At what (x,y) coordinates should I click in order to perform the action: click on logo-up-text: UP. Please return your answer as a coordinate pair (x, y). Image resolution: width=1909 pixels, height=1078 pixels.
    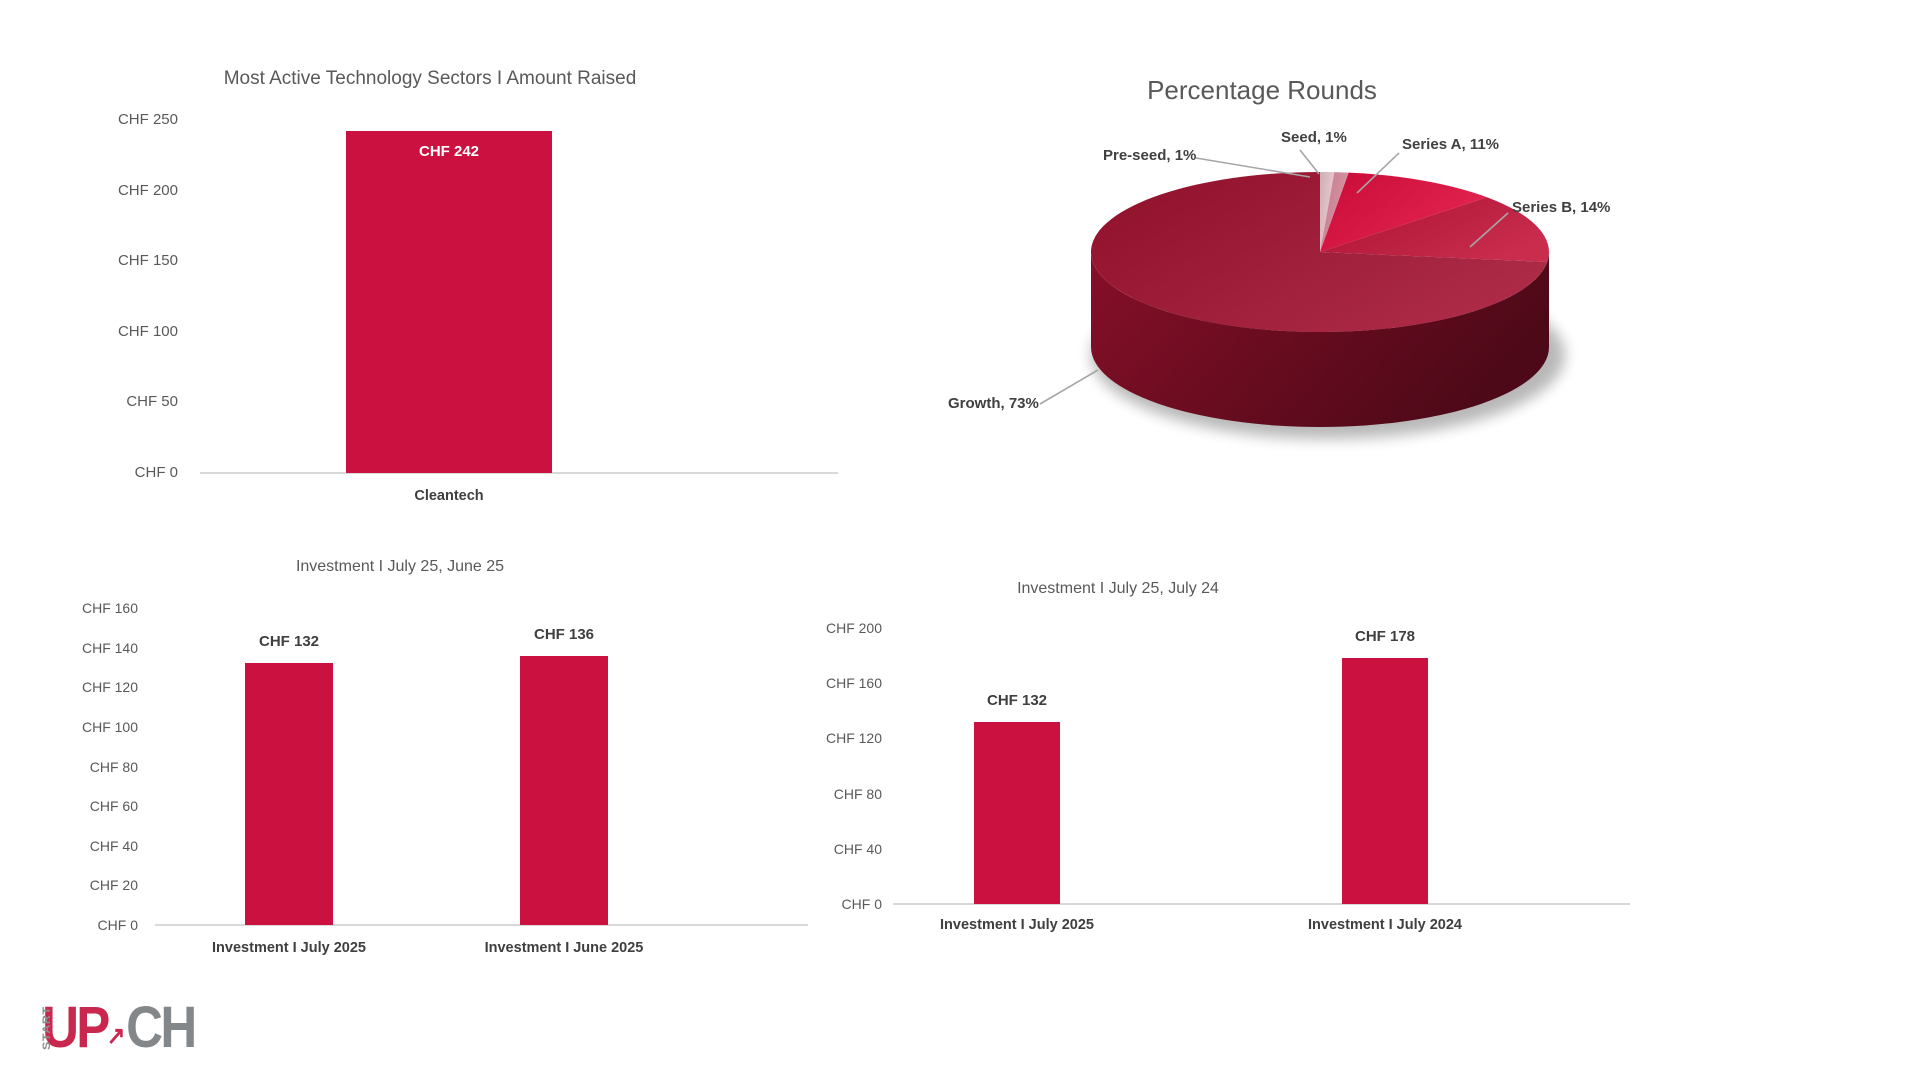
    Looking at the image, I should click on (76, 1027).